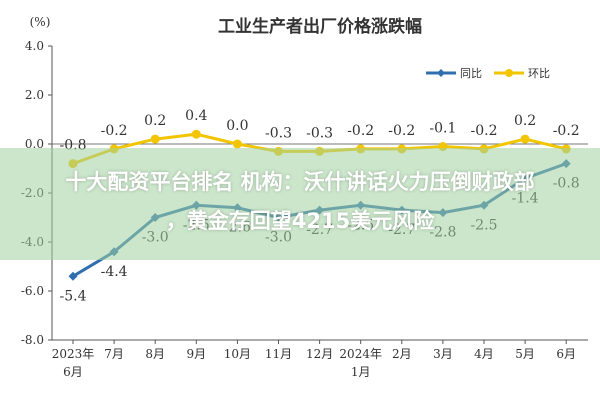  Describe the element at coordinates (32, 340) in the screenshot. I see `y-tick-label: -8.0` at that location.